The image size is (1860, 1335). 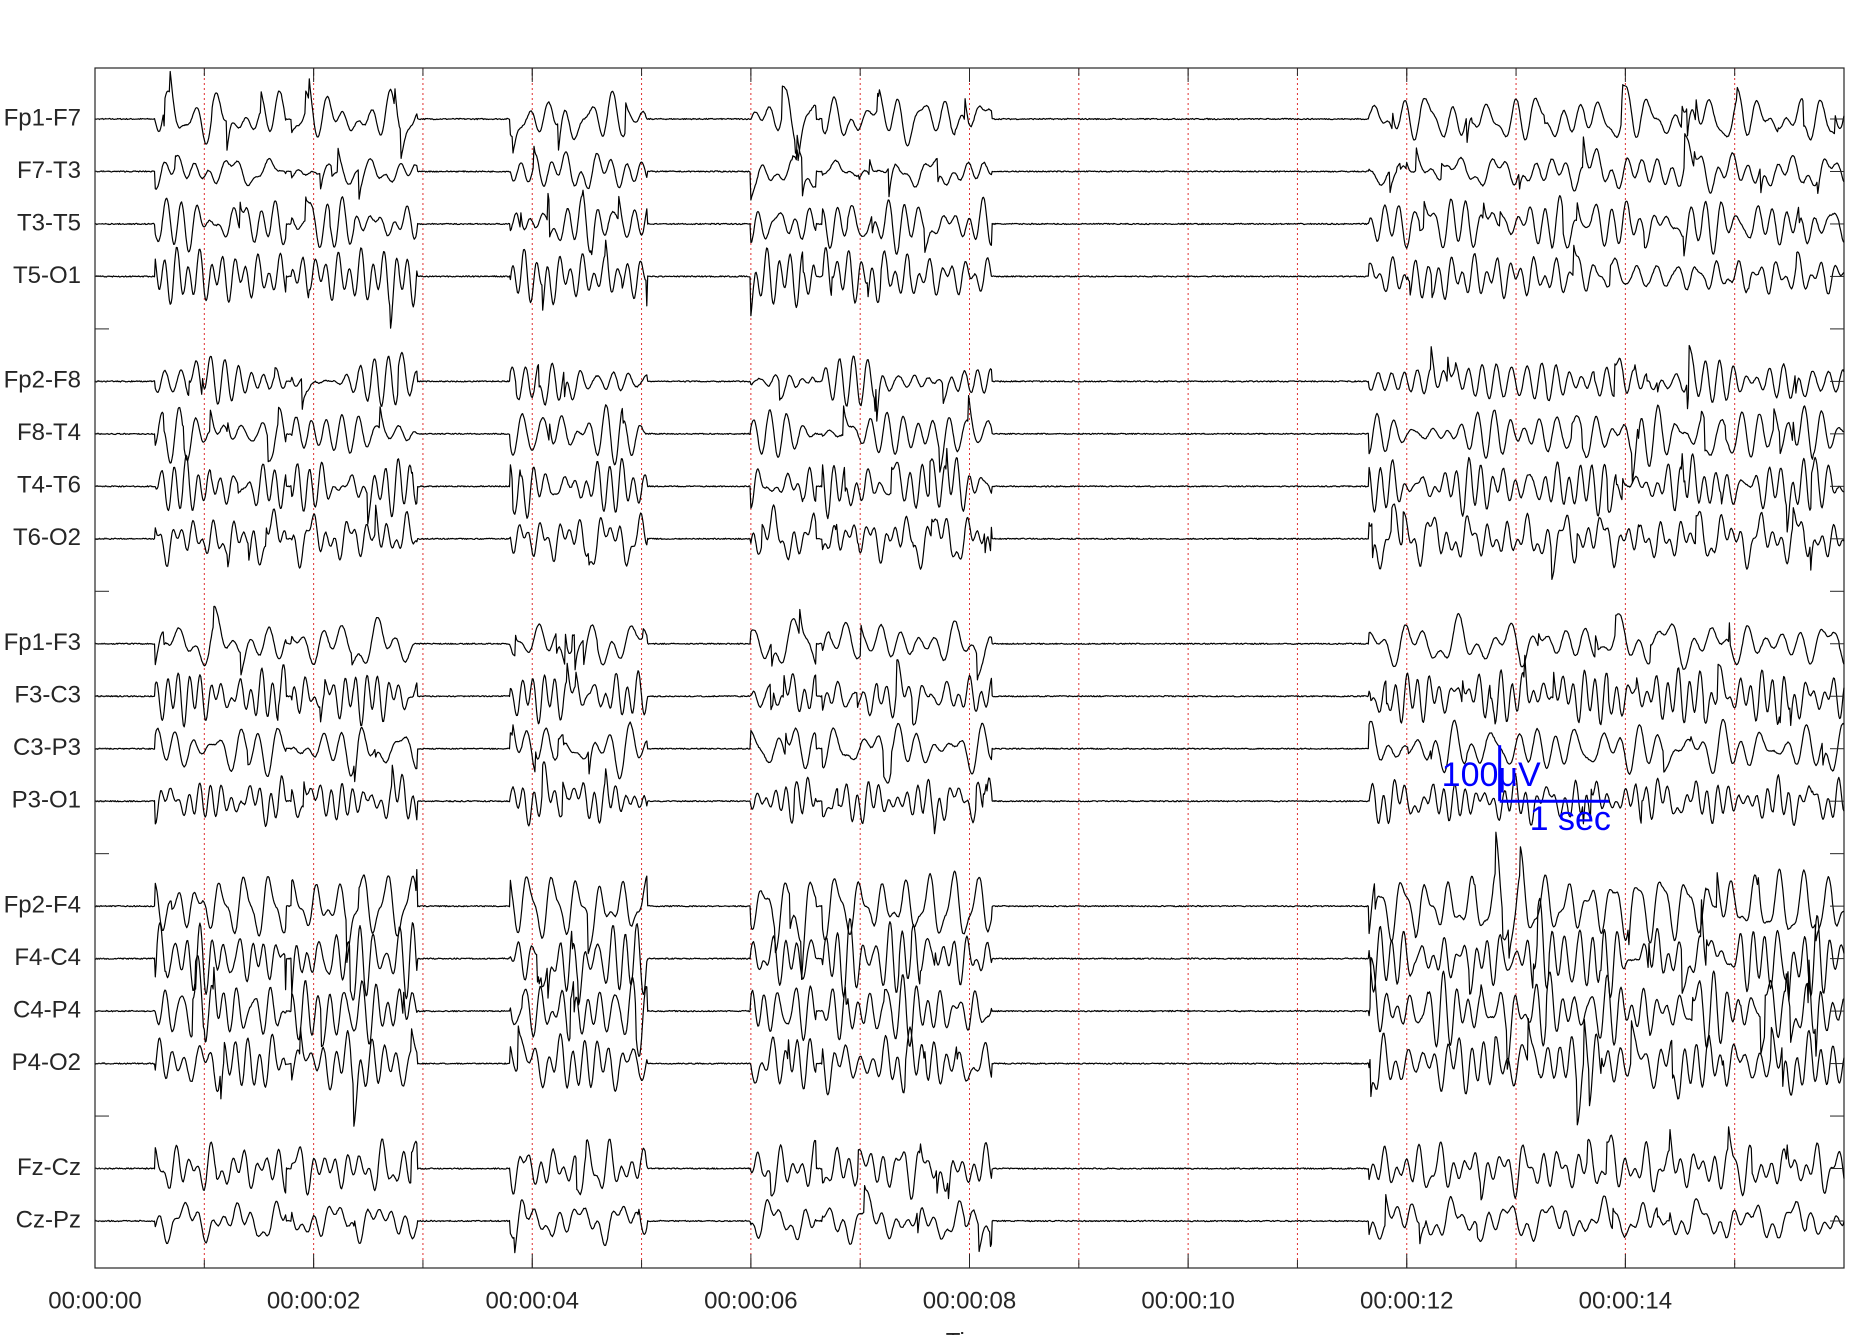 What do you see at coordinates (1570, 819) in the screenshot?
I see `scale-bar-time-label: 1 sec` at bounding box center [1570, 819].